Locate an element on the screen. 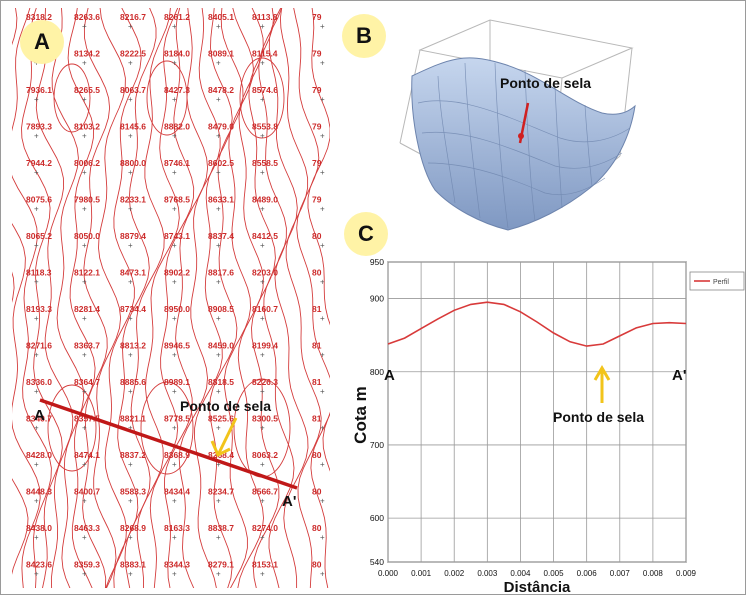  grid-value: 8122.1 is located at coordinates (87, 273).